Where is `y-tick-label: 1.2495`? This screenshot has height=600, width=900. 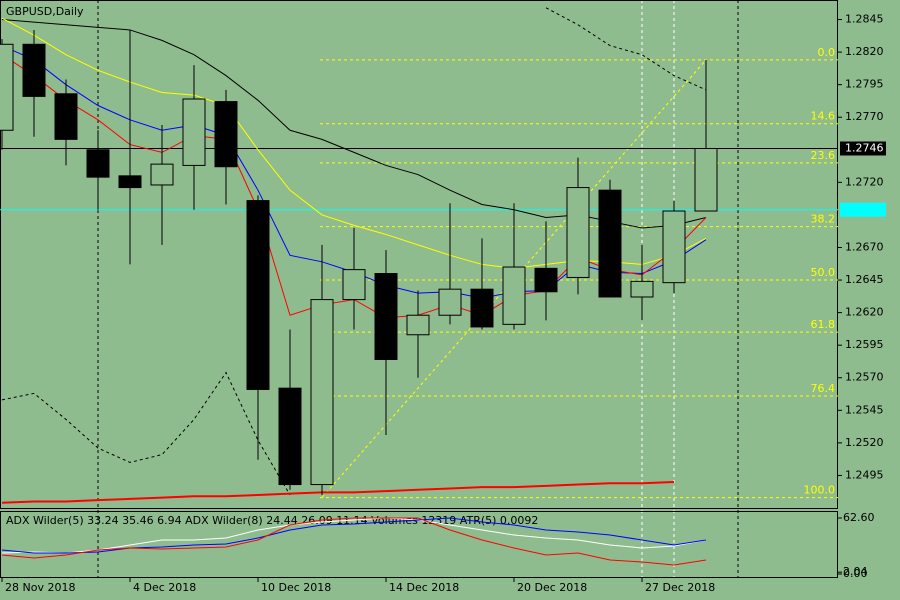 y-tick-label: 1.2495 is located at coordinates (864, 474).